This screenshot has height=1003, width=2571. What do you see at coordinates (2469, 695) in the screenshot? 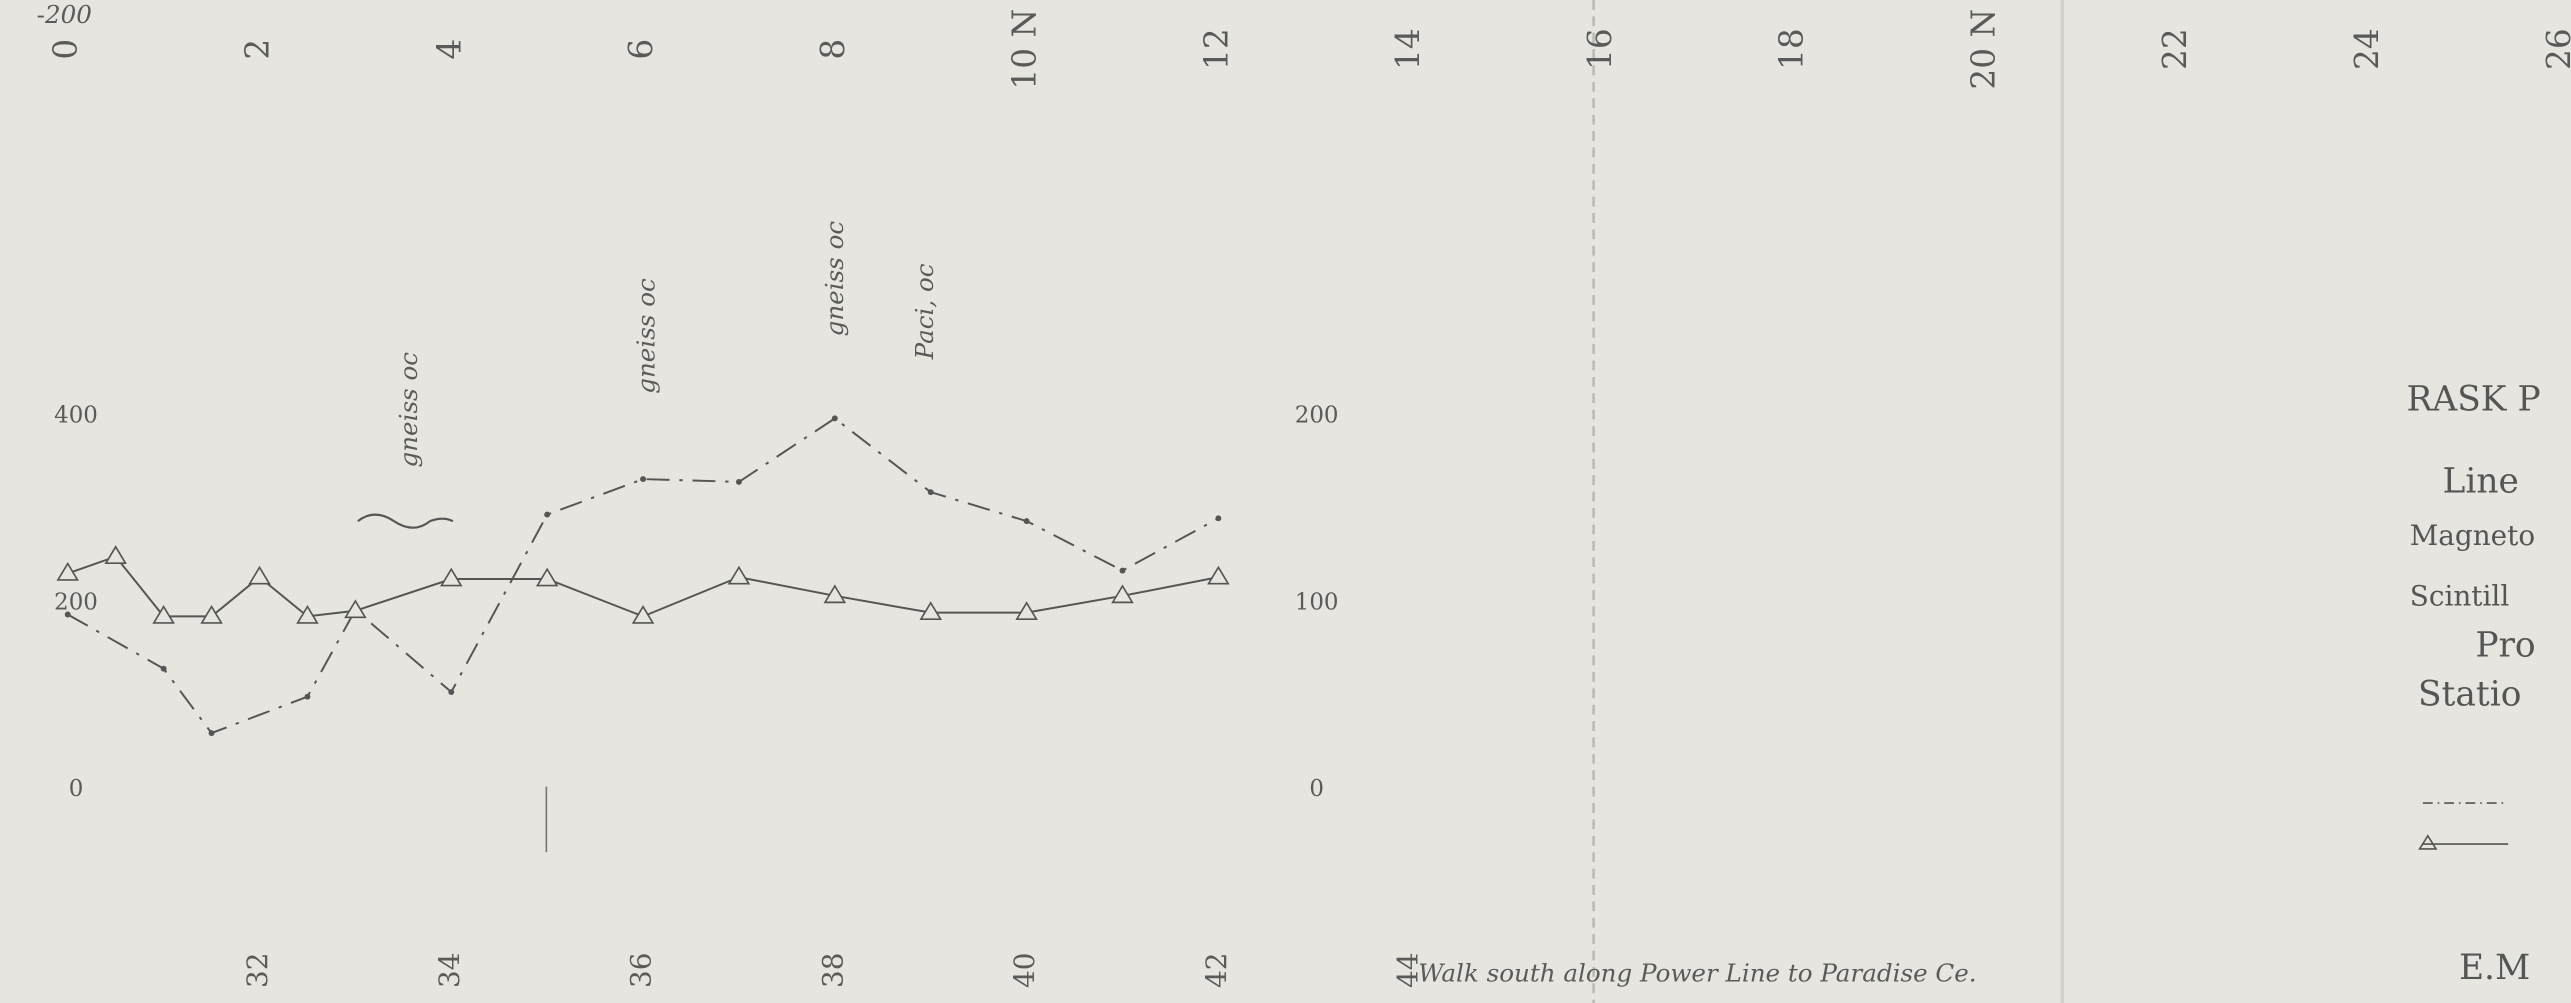
I see `annotation: Statio` at bounding box center [2469, 695].